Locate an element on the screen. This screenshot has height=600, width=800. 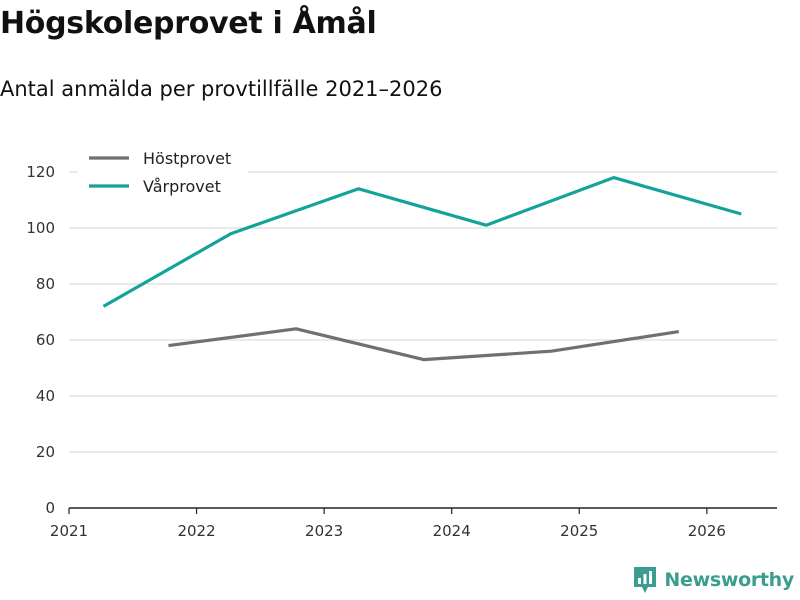
chart-title: Högskoleprovet i Åmål is located at coordinates (188, 23).